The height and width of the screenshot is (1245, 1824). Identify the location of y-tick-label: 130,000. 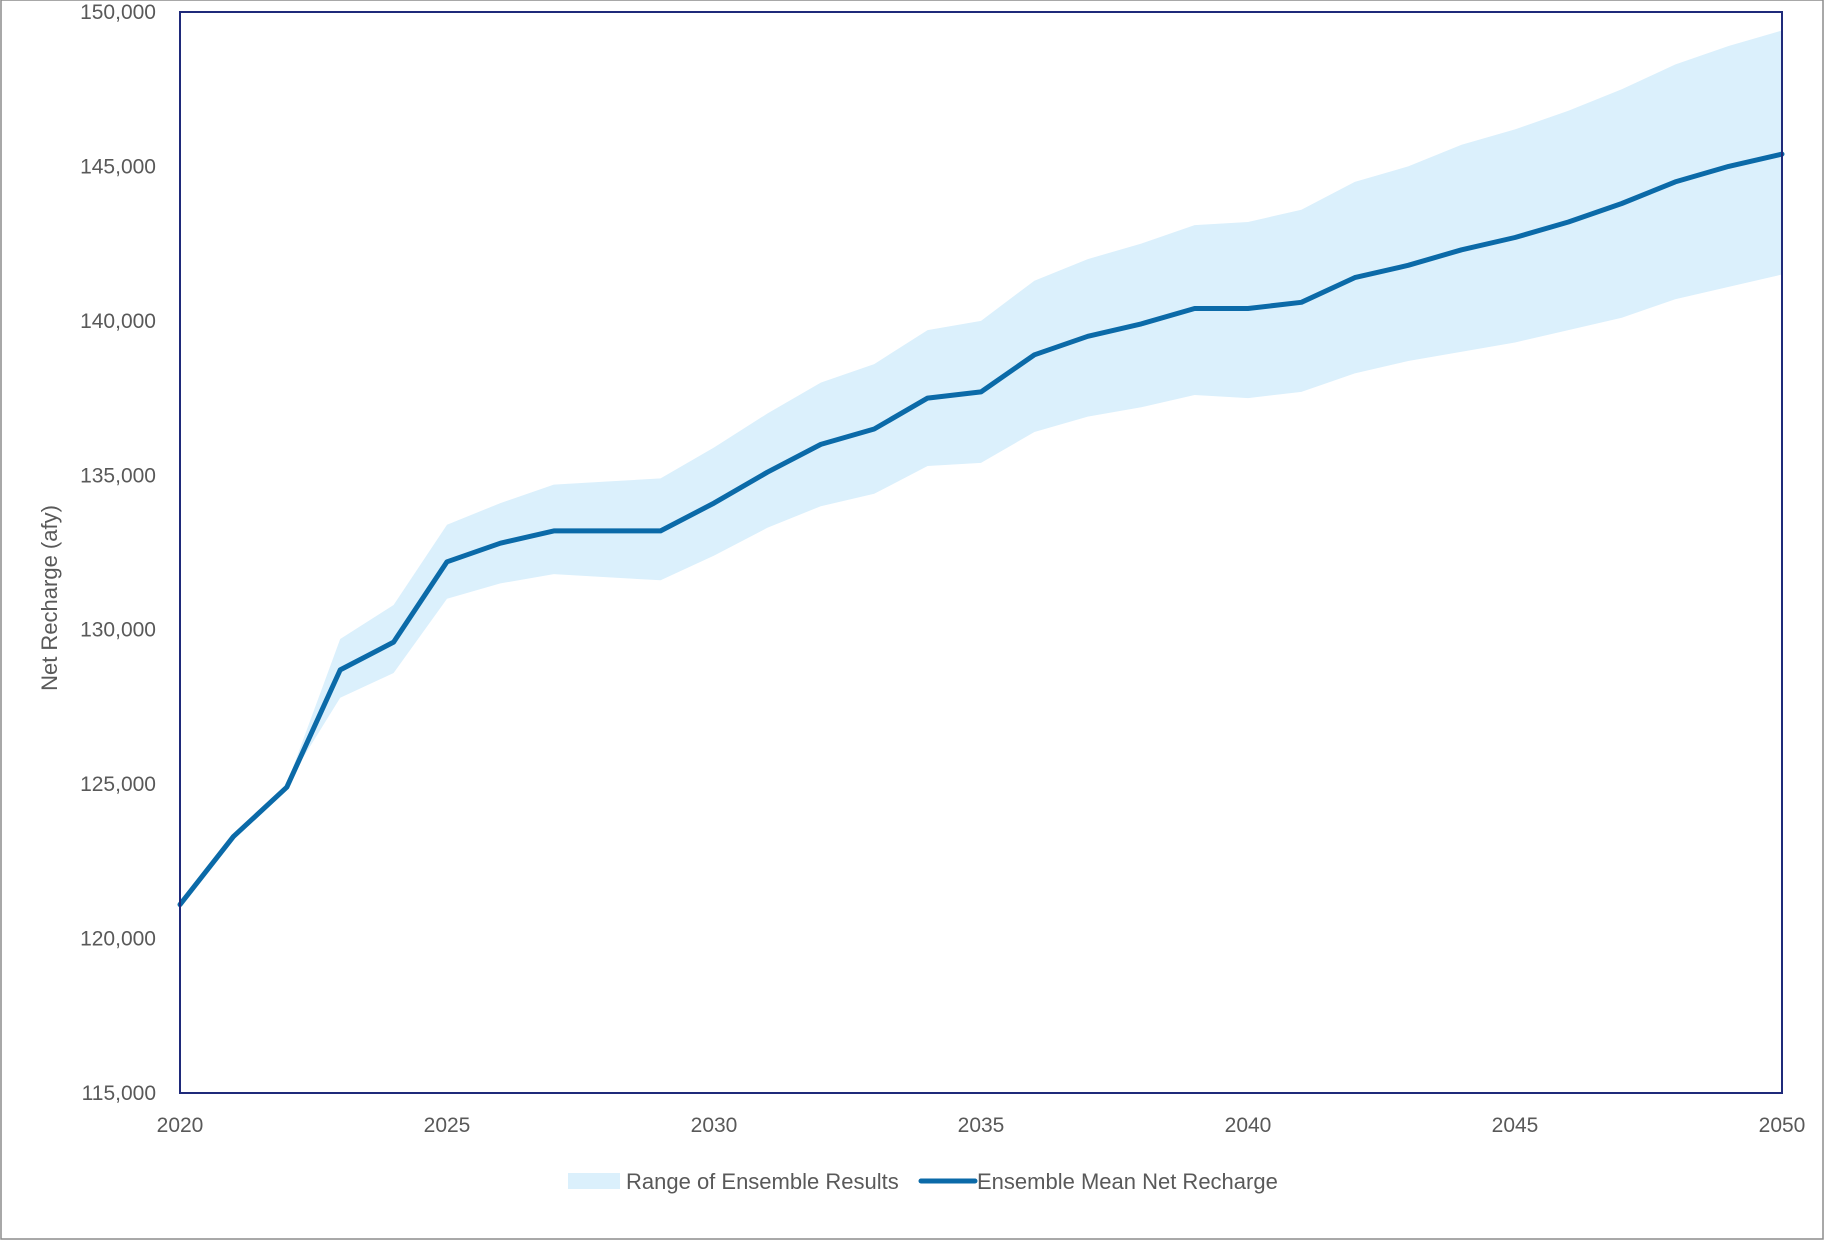
(118, 630).